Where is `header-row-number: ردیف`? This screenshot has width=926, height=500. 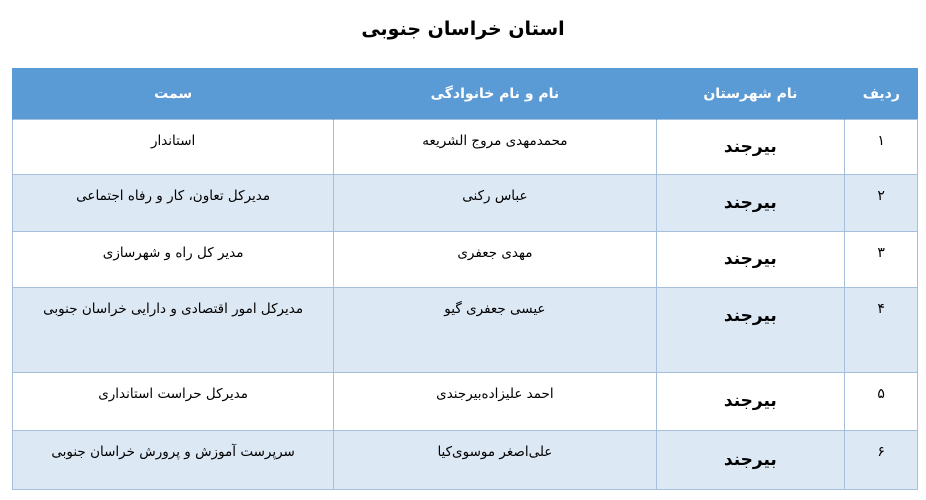 header-row-number: ردیف is located at coordinates (881, 94).